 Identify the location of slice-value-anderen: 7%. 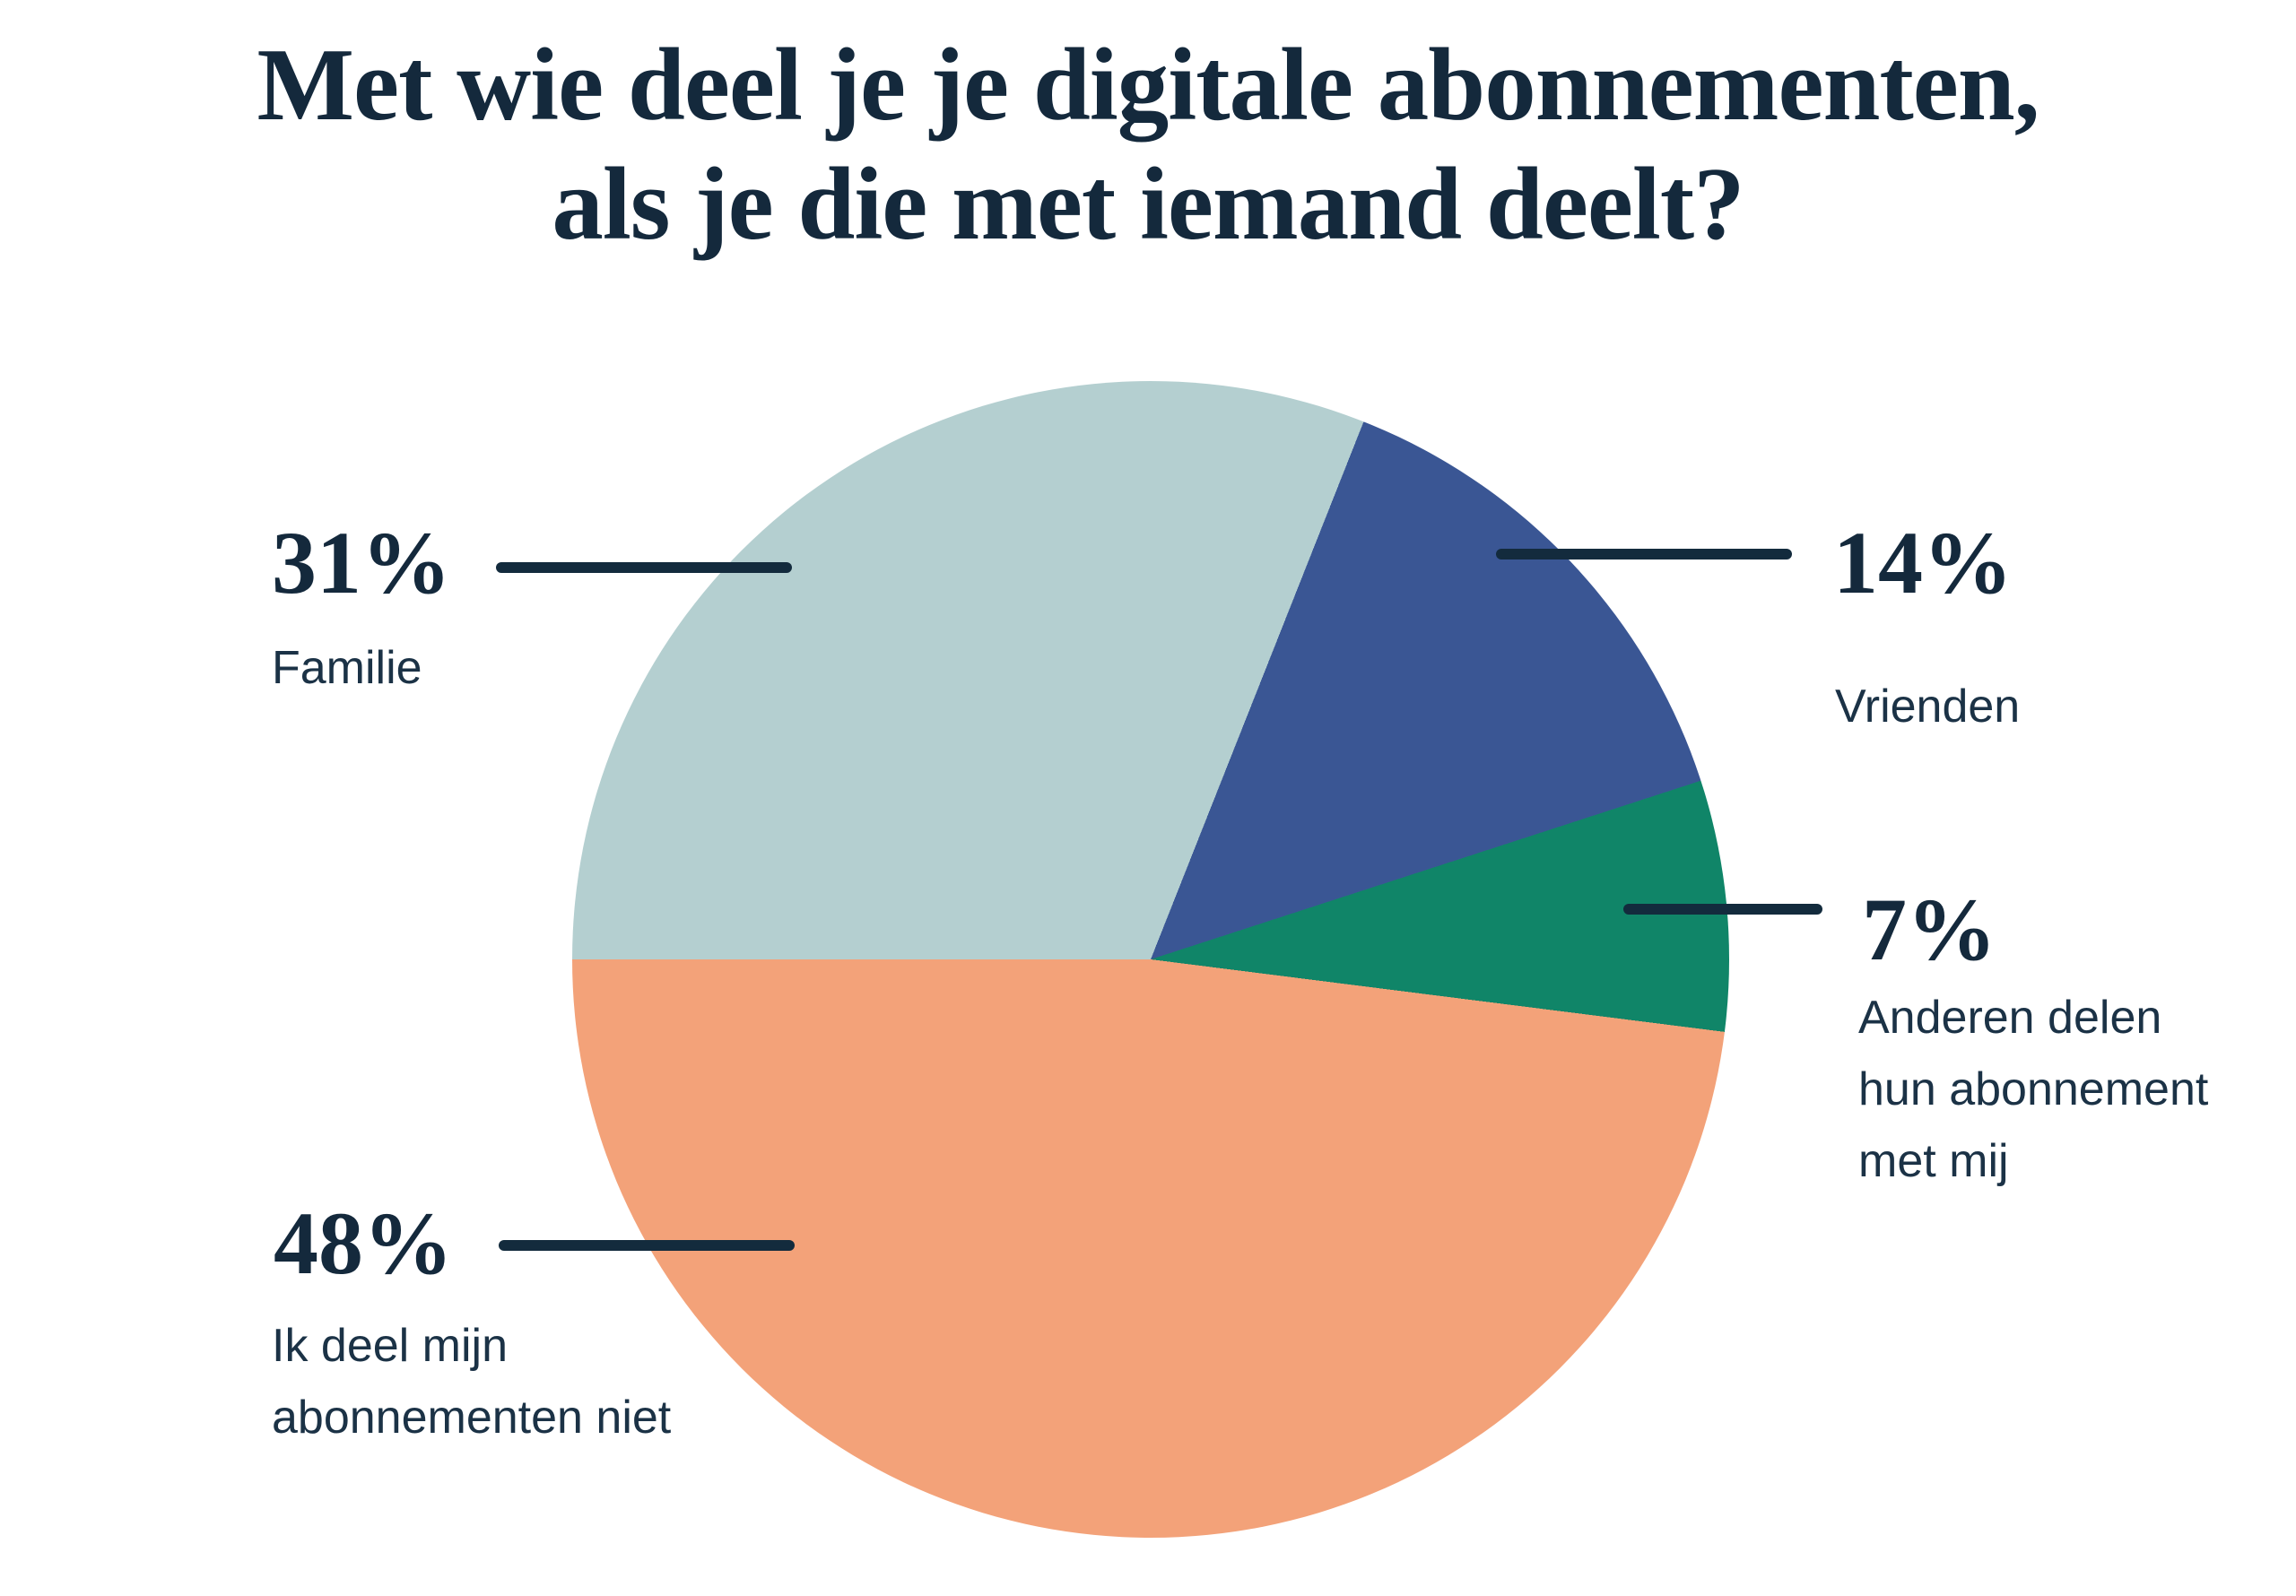
(1929, 930).